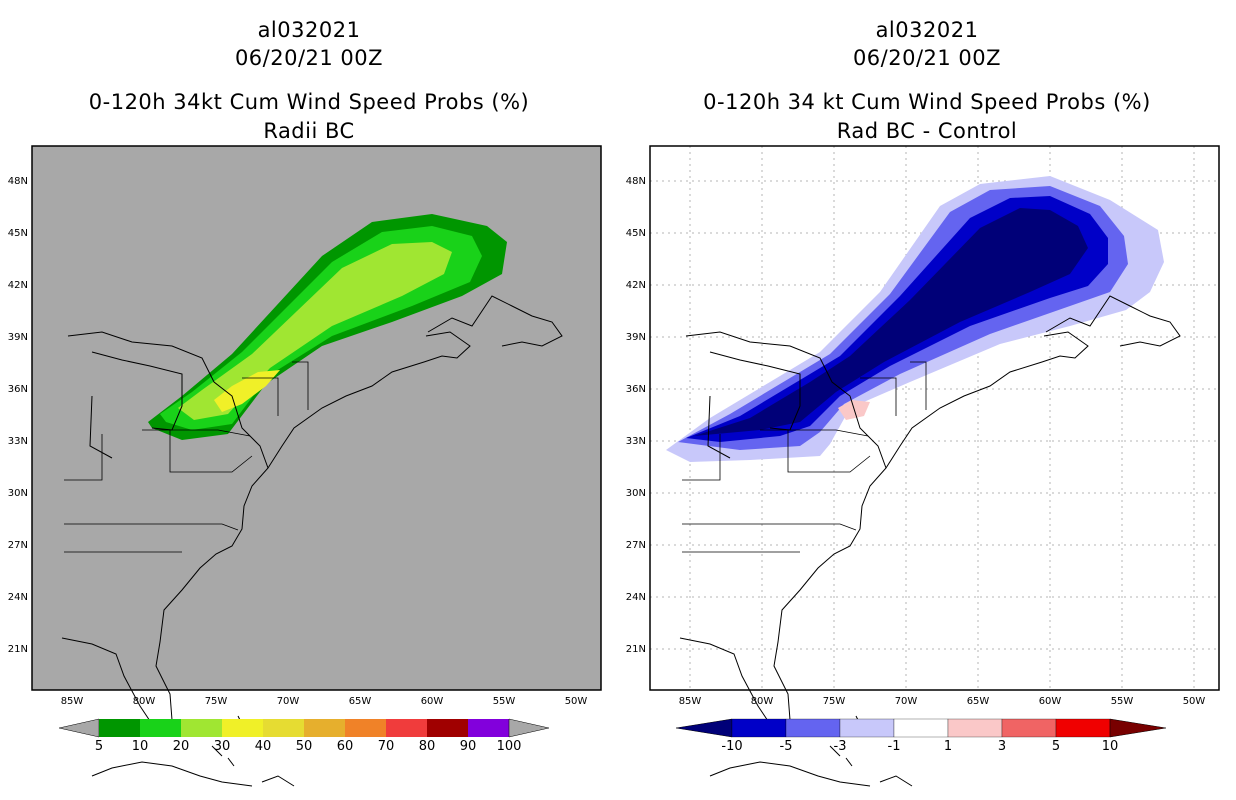 Image resolution: width=1236 pixels, height=800 pixels. What do you see at coordinates (927, 131) in the screenshot?
I see `right-subtitle: Rad BC - Control` at bounding box center [927, 131].